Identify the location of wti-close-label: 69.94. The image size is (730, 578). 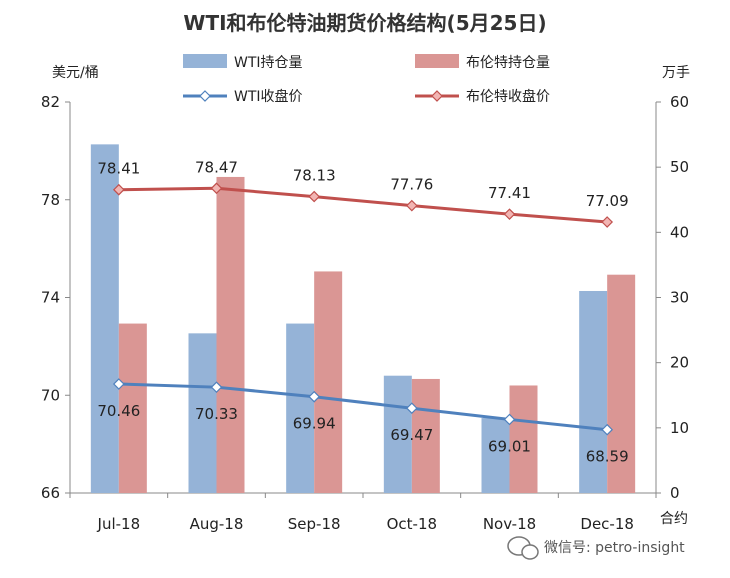
(314, 424).